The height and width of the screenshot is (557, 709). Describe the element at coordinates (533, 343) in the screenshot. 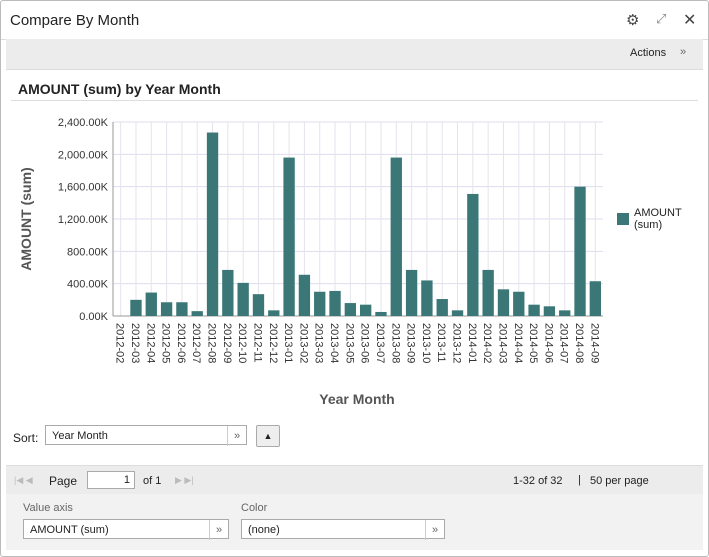

I see `x-tick-label: 2014-05` at that location.